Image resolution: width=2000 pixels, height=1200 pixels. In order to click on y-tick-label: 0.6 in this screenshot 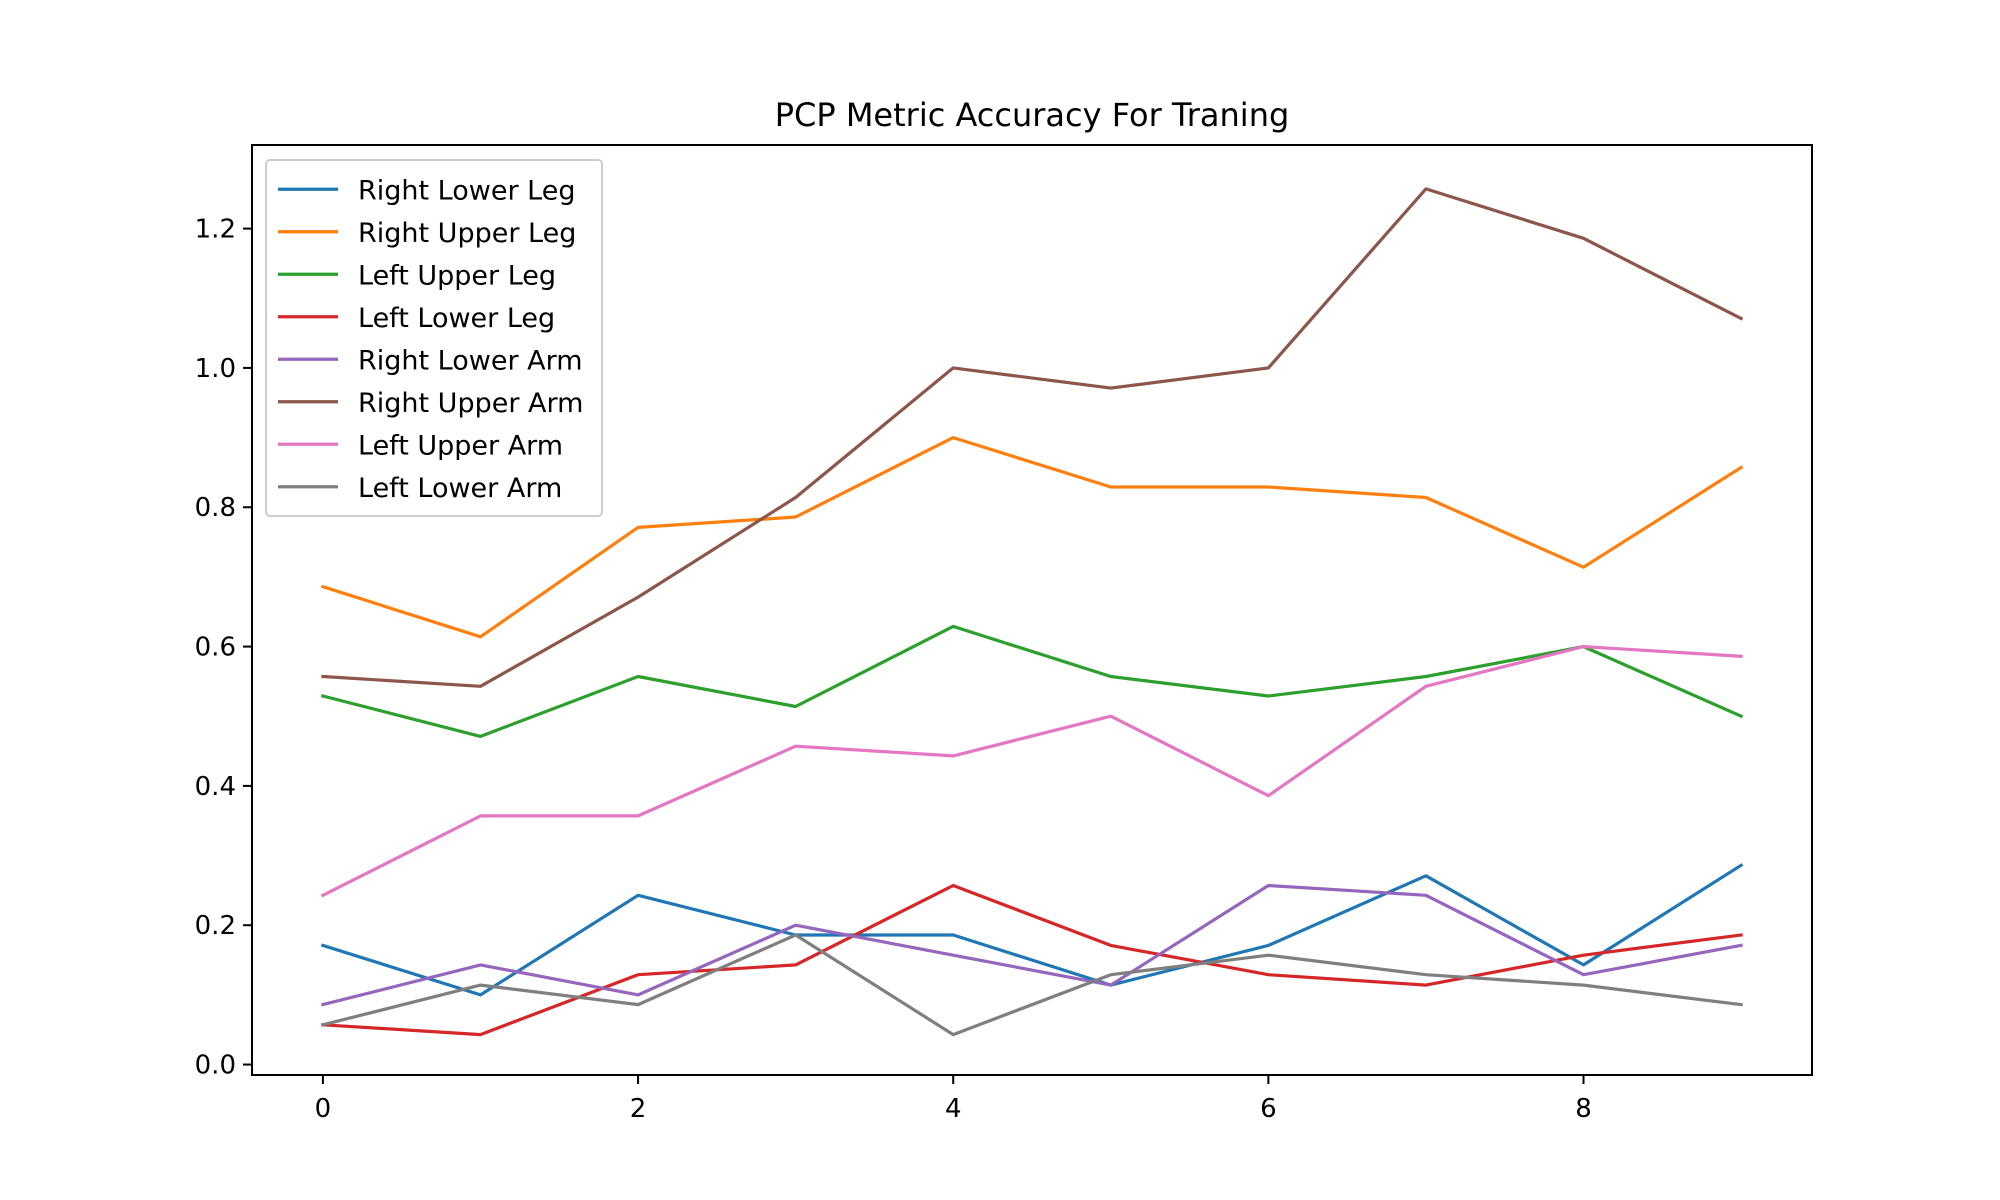, I will do `click(215, 648)`.